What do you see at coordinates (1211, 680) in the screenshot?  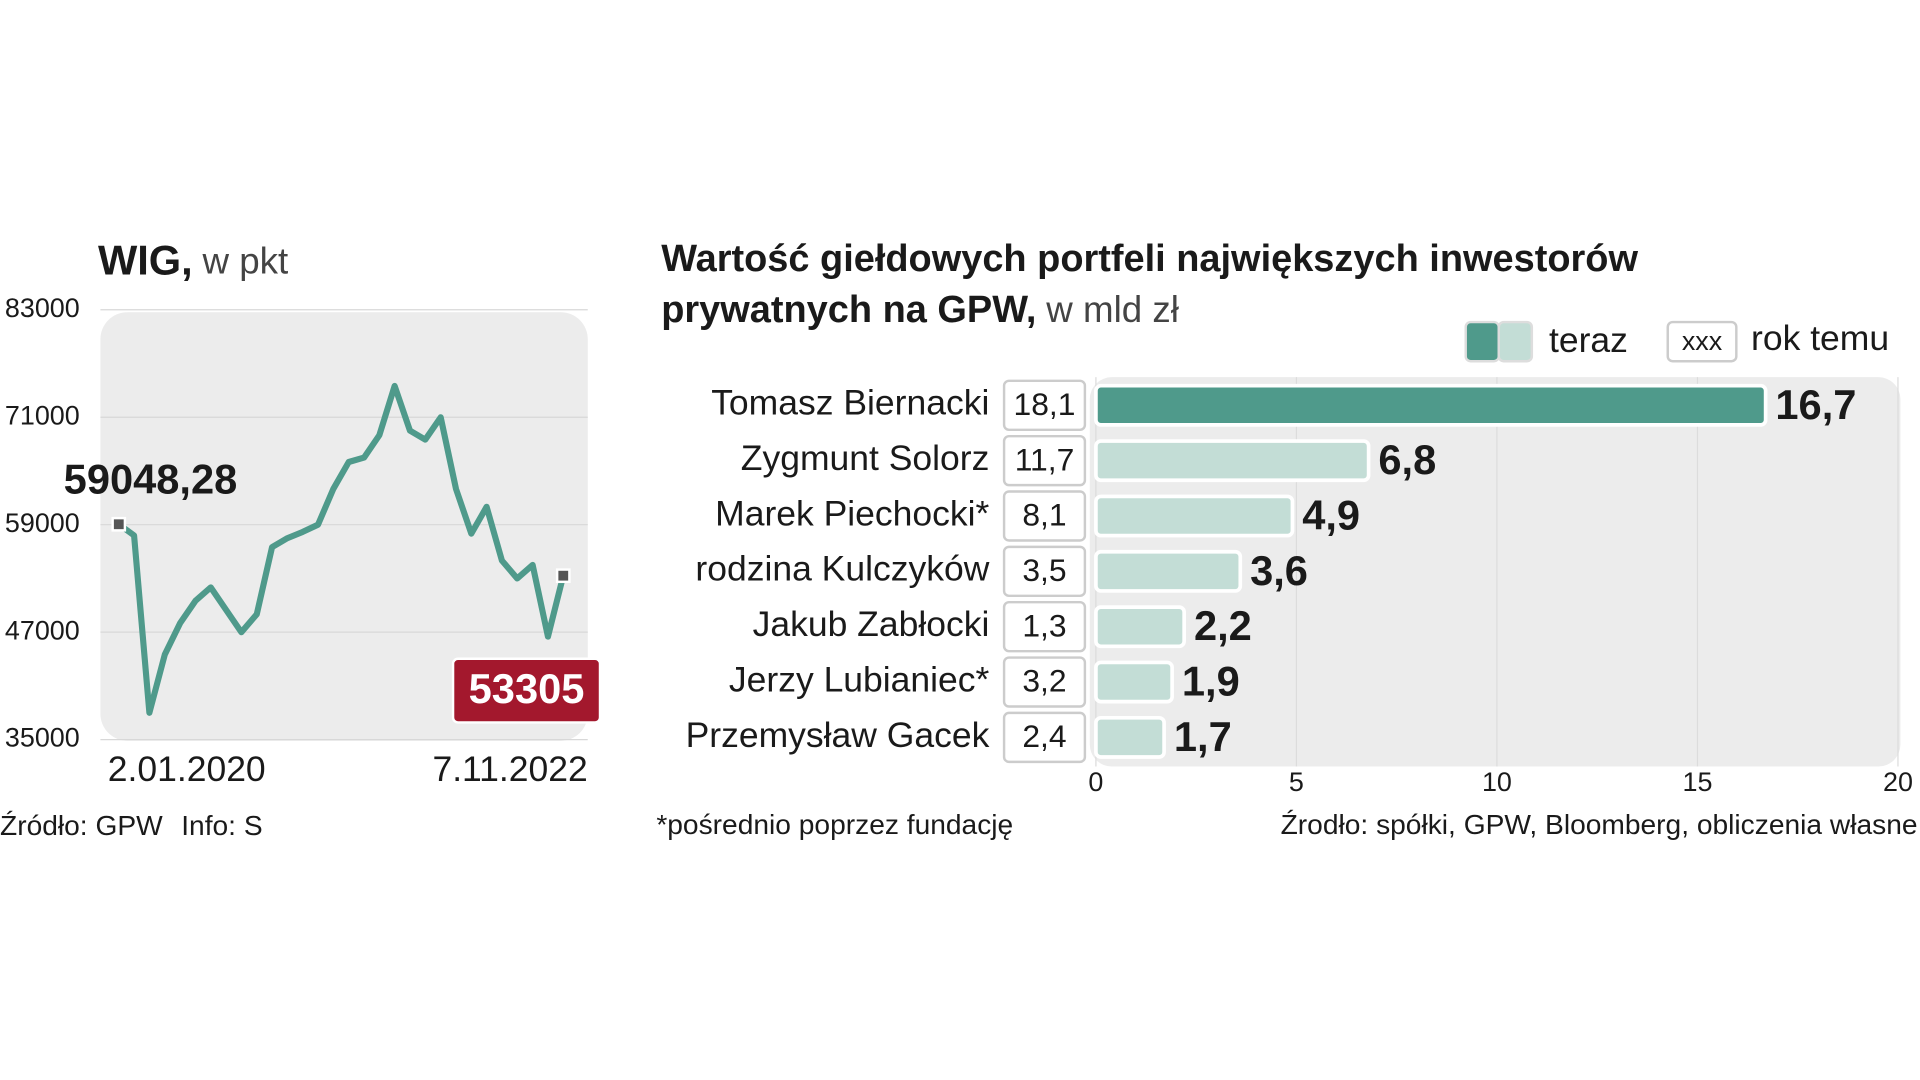 I see `value-label: 1,9` at bounding box center [1211, 680].